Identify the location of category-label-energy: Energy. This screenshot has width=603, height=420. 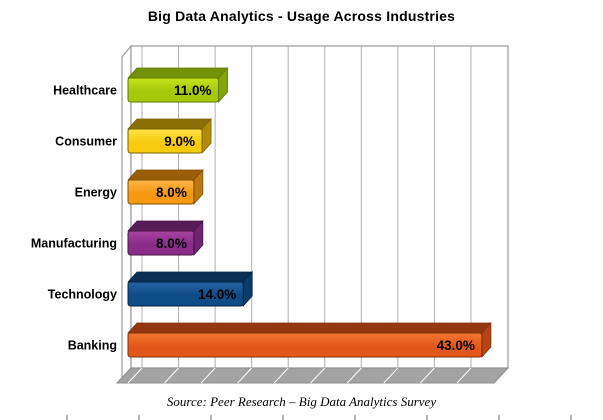
(96, 193).